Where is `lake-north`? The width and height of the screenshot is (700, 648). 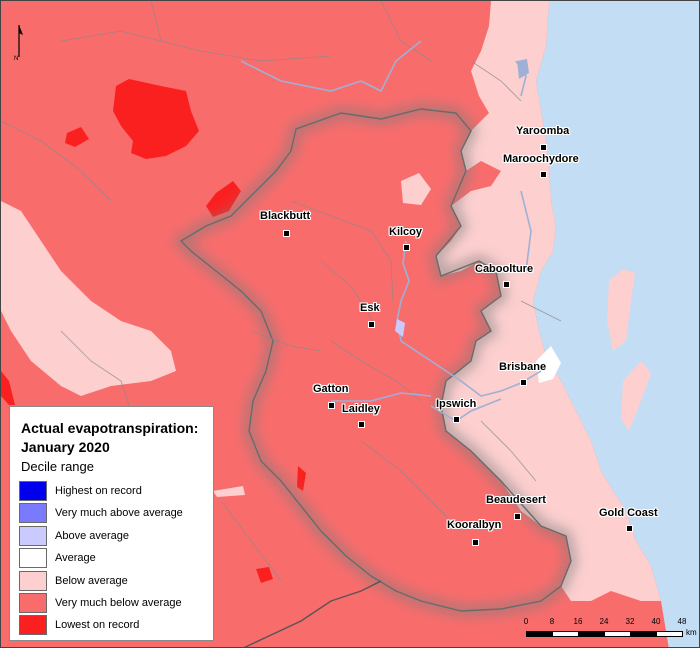
lake-north is located at coordinates (523, 69).